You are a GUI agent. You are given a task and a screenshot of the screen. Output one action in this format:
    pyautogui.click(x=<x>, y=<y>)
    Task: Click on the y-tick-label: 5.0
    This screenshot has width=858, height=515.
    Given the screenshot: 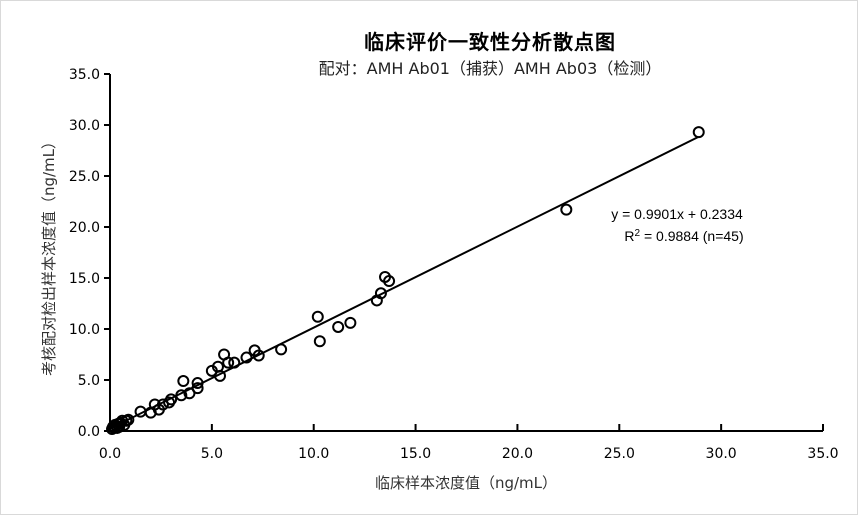 What is the action you would take?
    pyautogui.click(x=89, y=381)
    